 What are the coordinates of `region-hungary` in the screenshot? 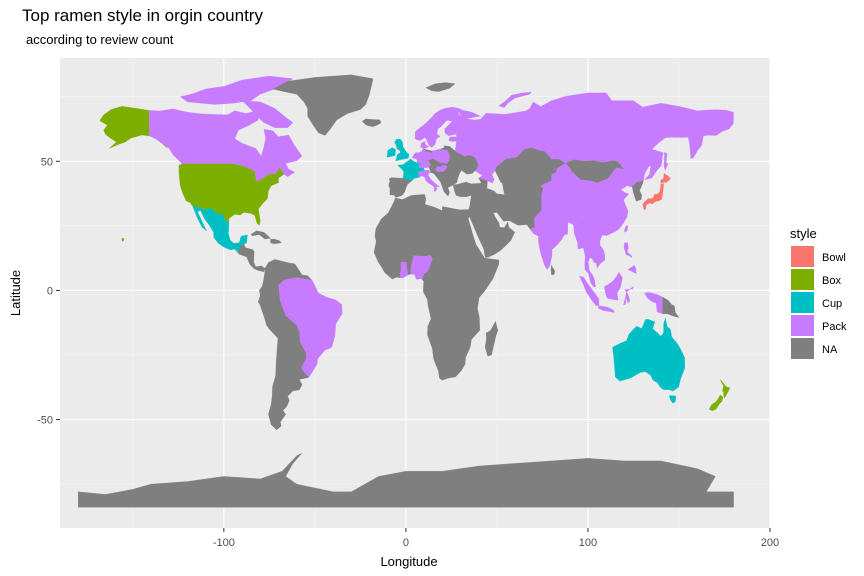 It's located at (441, 168).